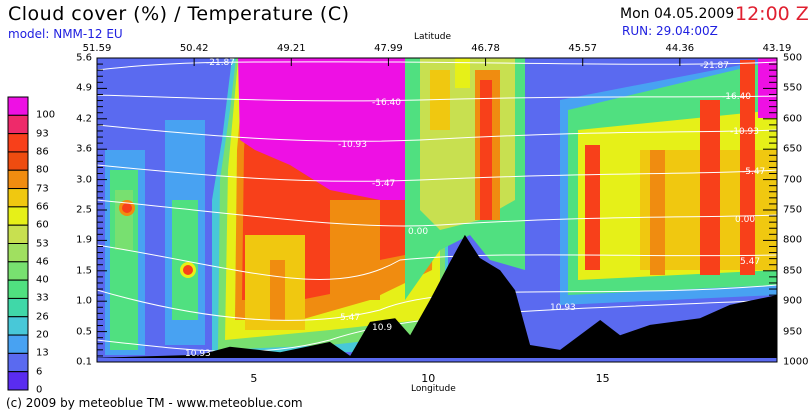 Image resolution: width=811 pixels, height=413 pixels. Describe the element at coordinates (680, 48) in the screenshot. I see `latitude-tick-label: 44.36` at that location.